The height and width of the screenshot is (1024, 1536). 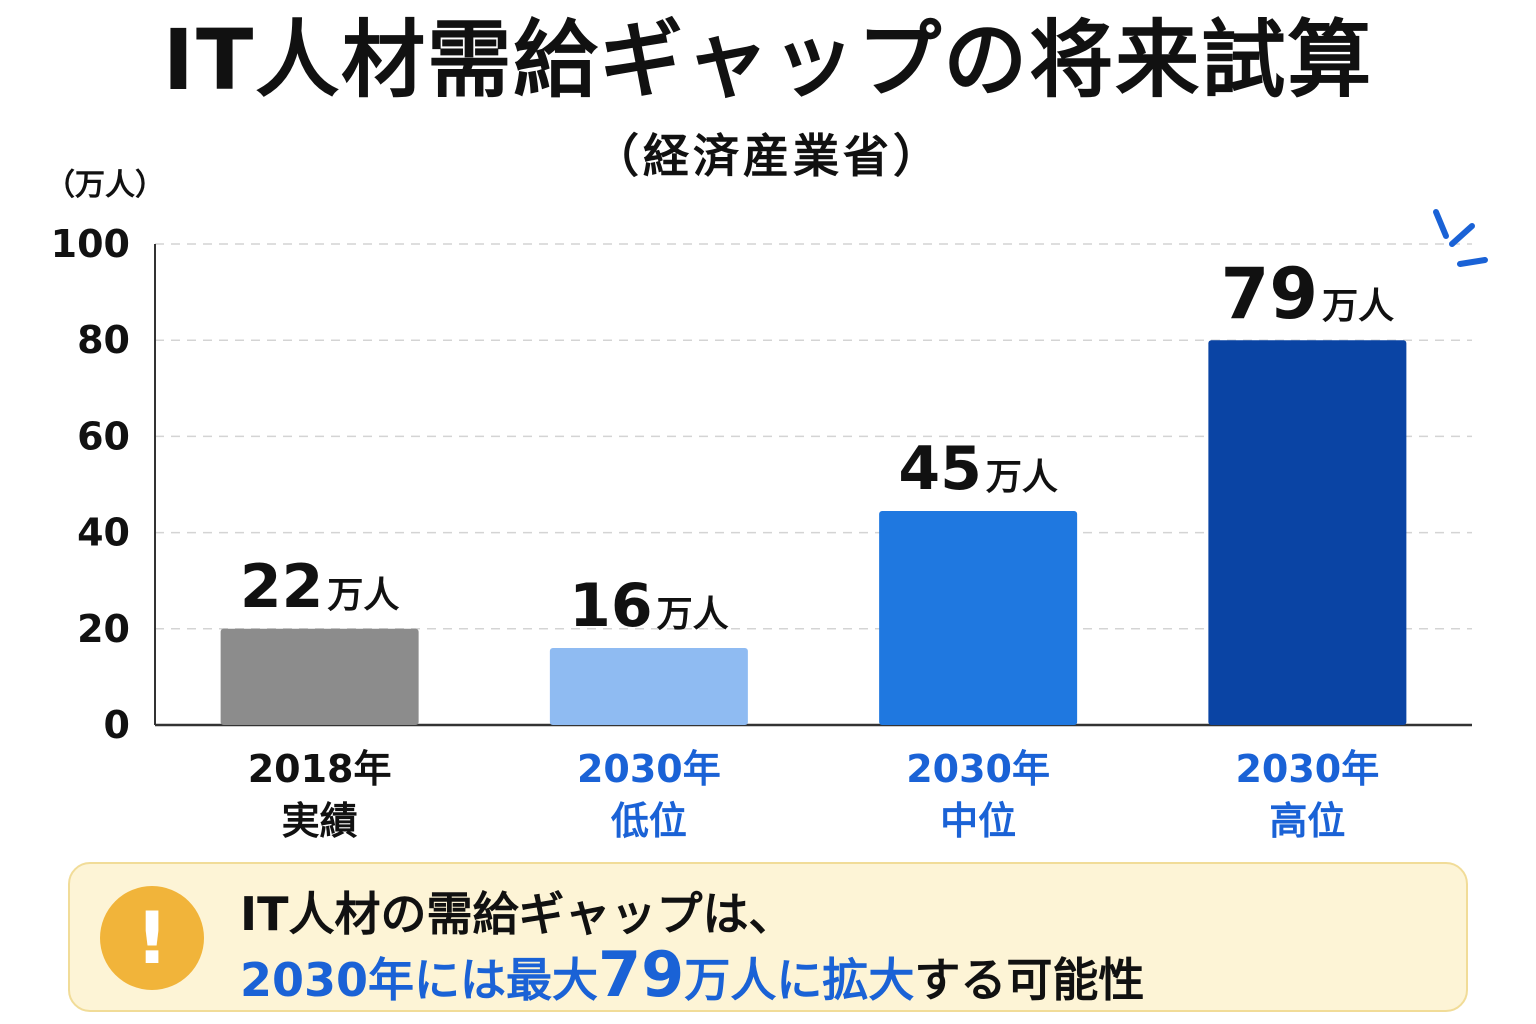 What do you see at coordinates (940, 469) in the screenshot?
I see `data-label-number: 45` at bounding box center [940, 469].